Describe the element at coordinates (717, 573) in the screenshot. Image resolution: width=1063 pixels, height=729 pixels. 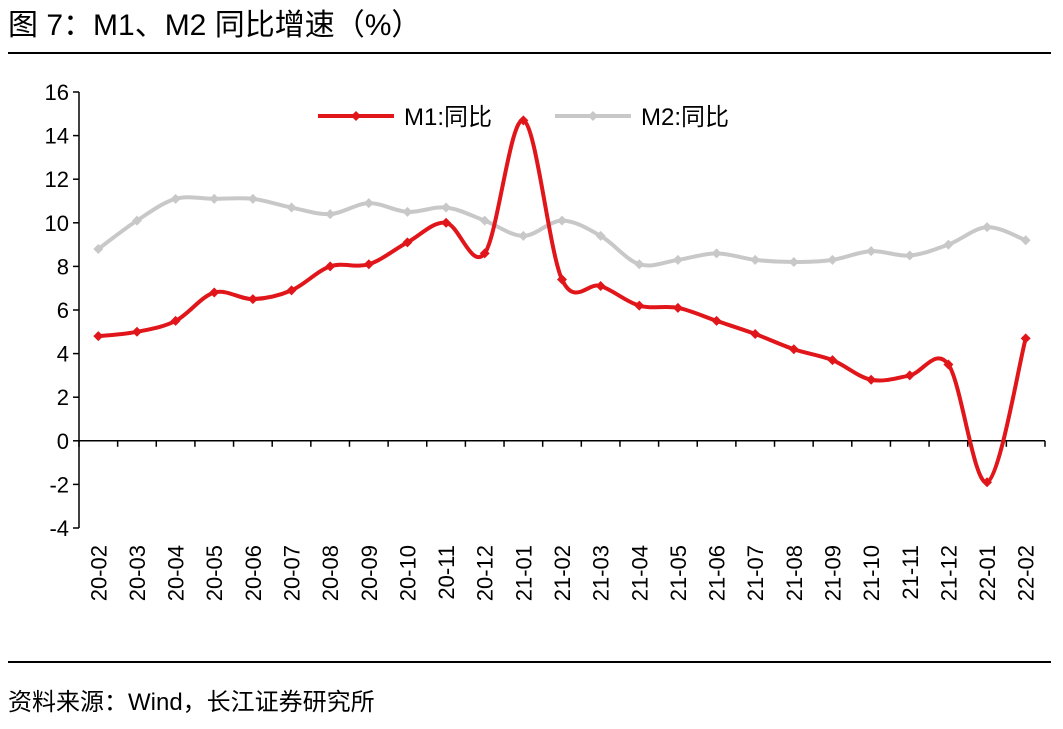
I see `x-tick-label: 21-06` at that location.